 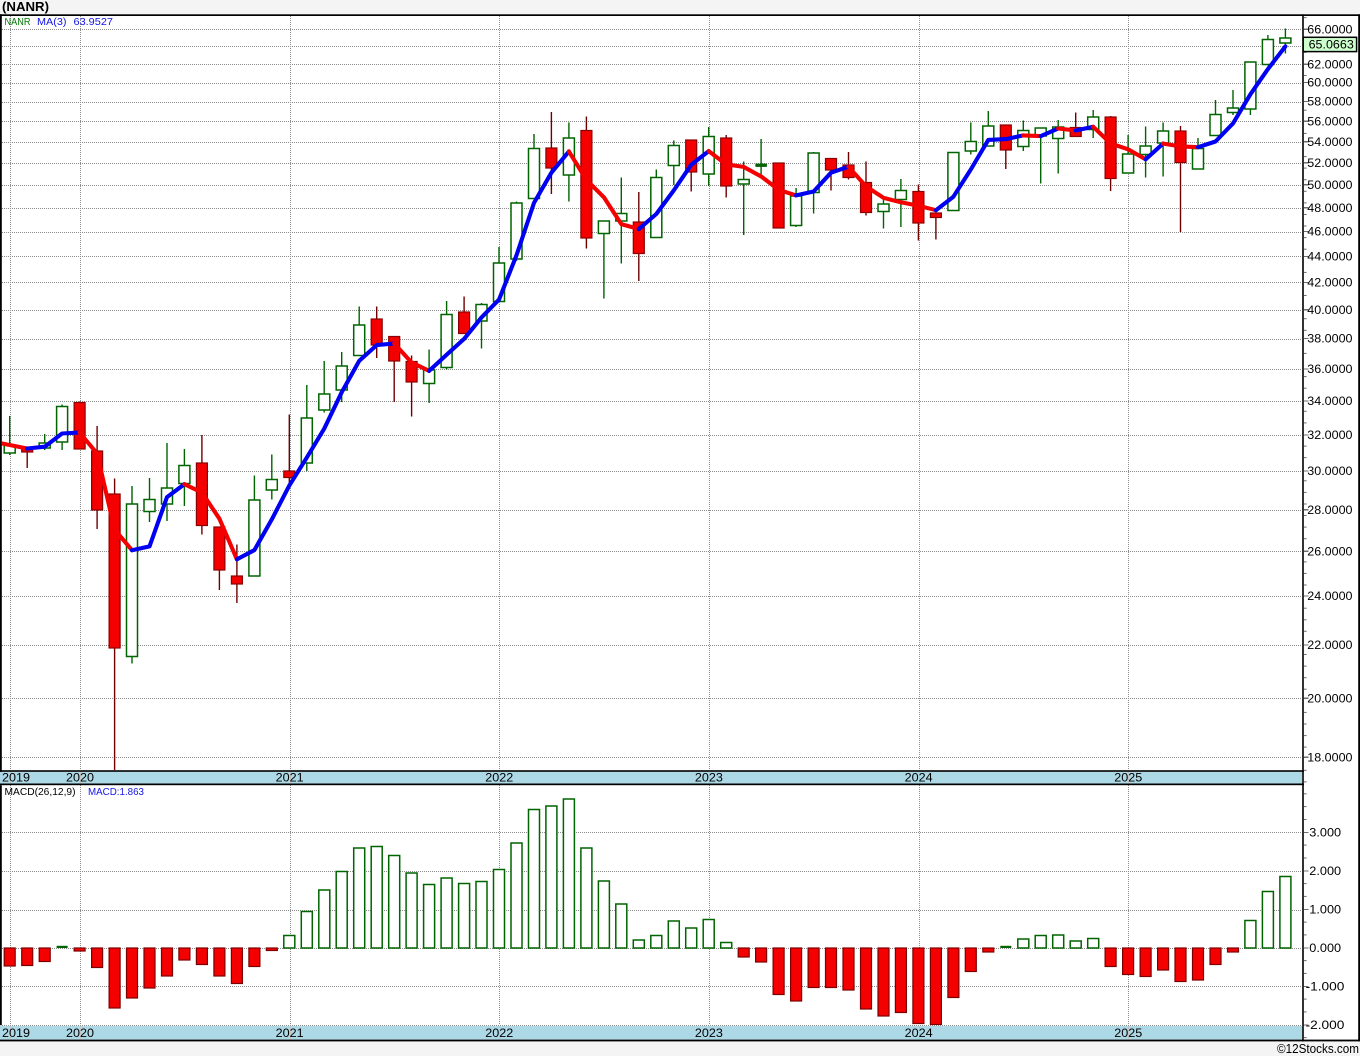 What do you see at coordinates (1329, 646) in the screenshot?
I see `svg-text: 22.0000` at bounding box center [1329, 646].